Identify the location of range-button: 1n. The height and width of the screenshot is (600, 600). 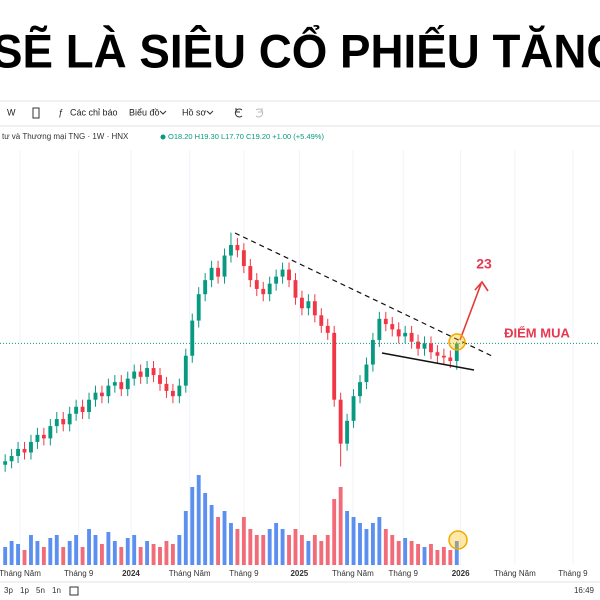
(56, 590).